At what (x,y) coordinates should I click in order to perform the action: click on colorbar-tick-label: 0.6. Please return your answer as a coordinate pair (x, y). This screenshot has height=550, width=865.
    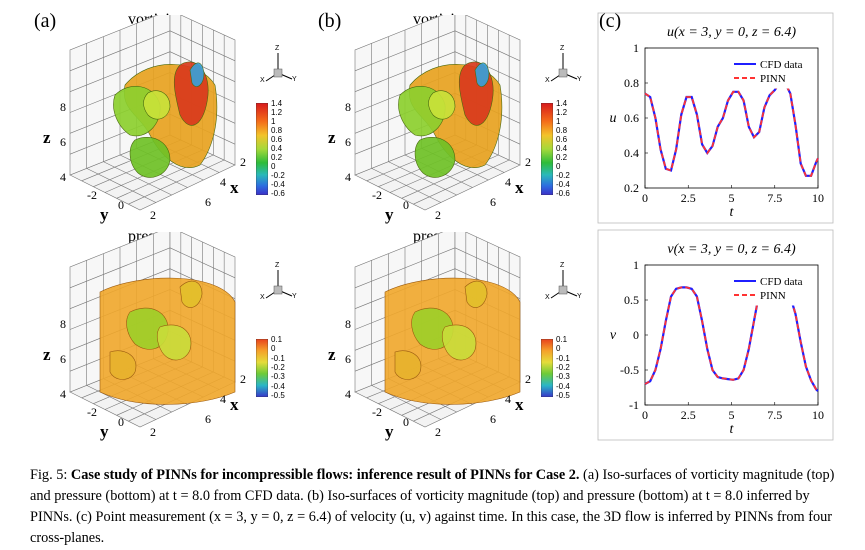
    Looking at the image, I should click on (277, 139).